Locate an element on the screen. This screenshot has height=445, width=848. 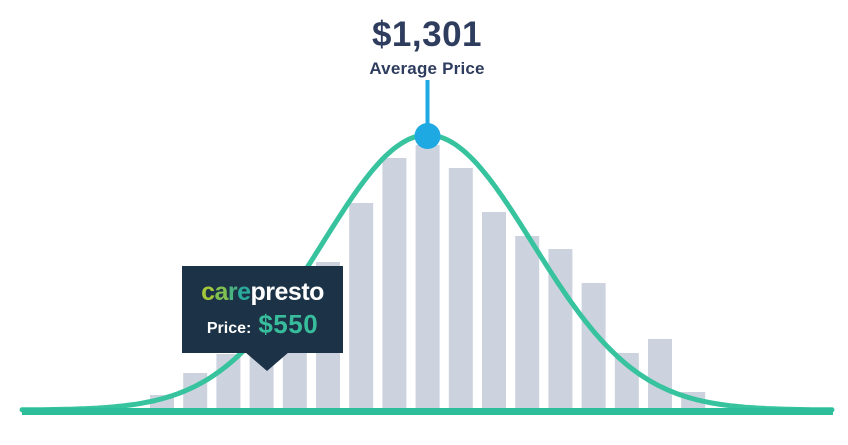
logo-care-letter: a is located at coordinates (221, 291).